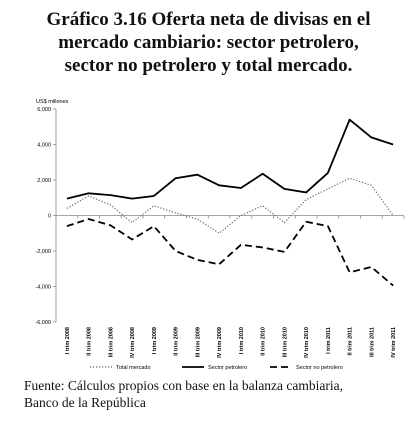 Image resolution: width=417 pixels, height=434 pixels. What do you see at coordinates (49, 217) in the screenshot?
I see `y-tick-label: 0` at bounding box center [49, 217].